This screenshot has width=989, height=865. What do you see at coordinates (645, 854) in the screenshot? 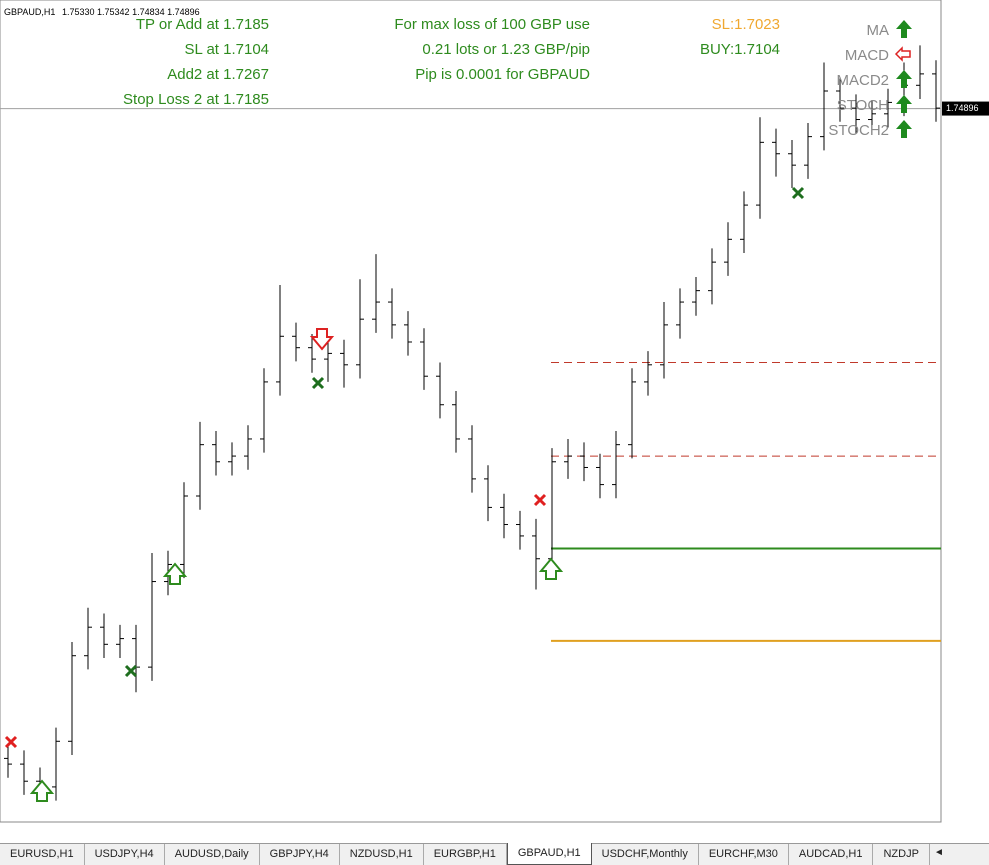
I see `chart-tab: USDCHF,Monthly` at bounding box center [645, 854].